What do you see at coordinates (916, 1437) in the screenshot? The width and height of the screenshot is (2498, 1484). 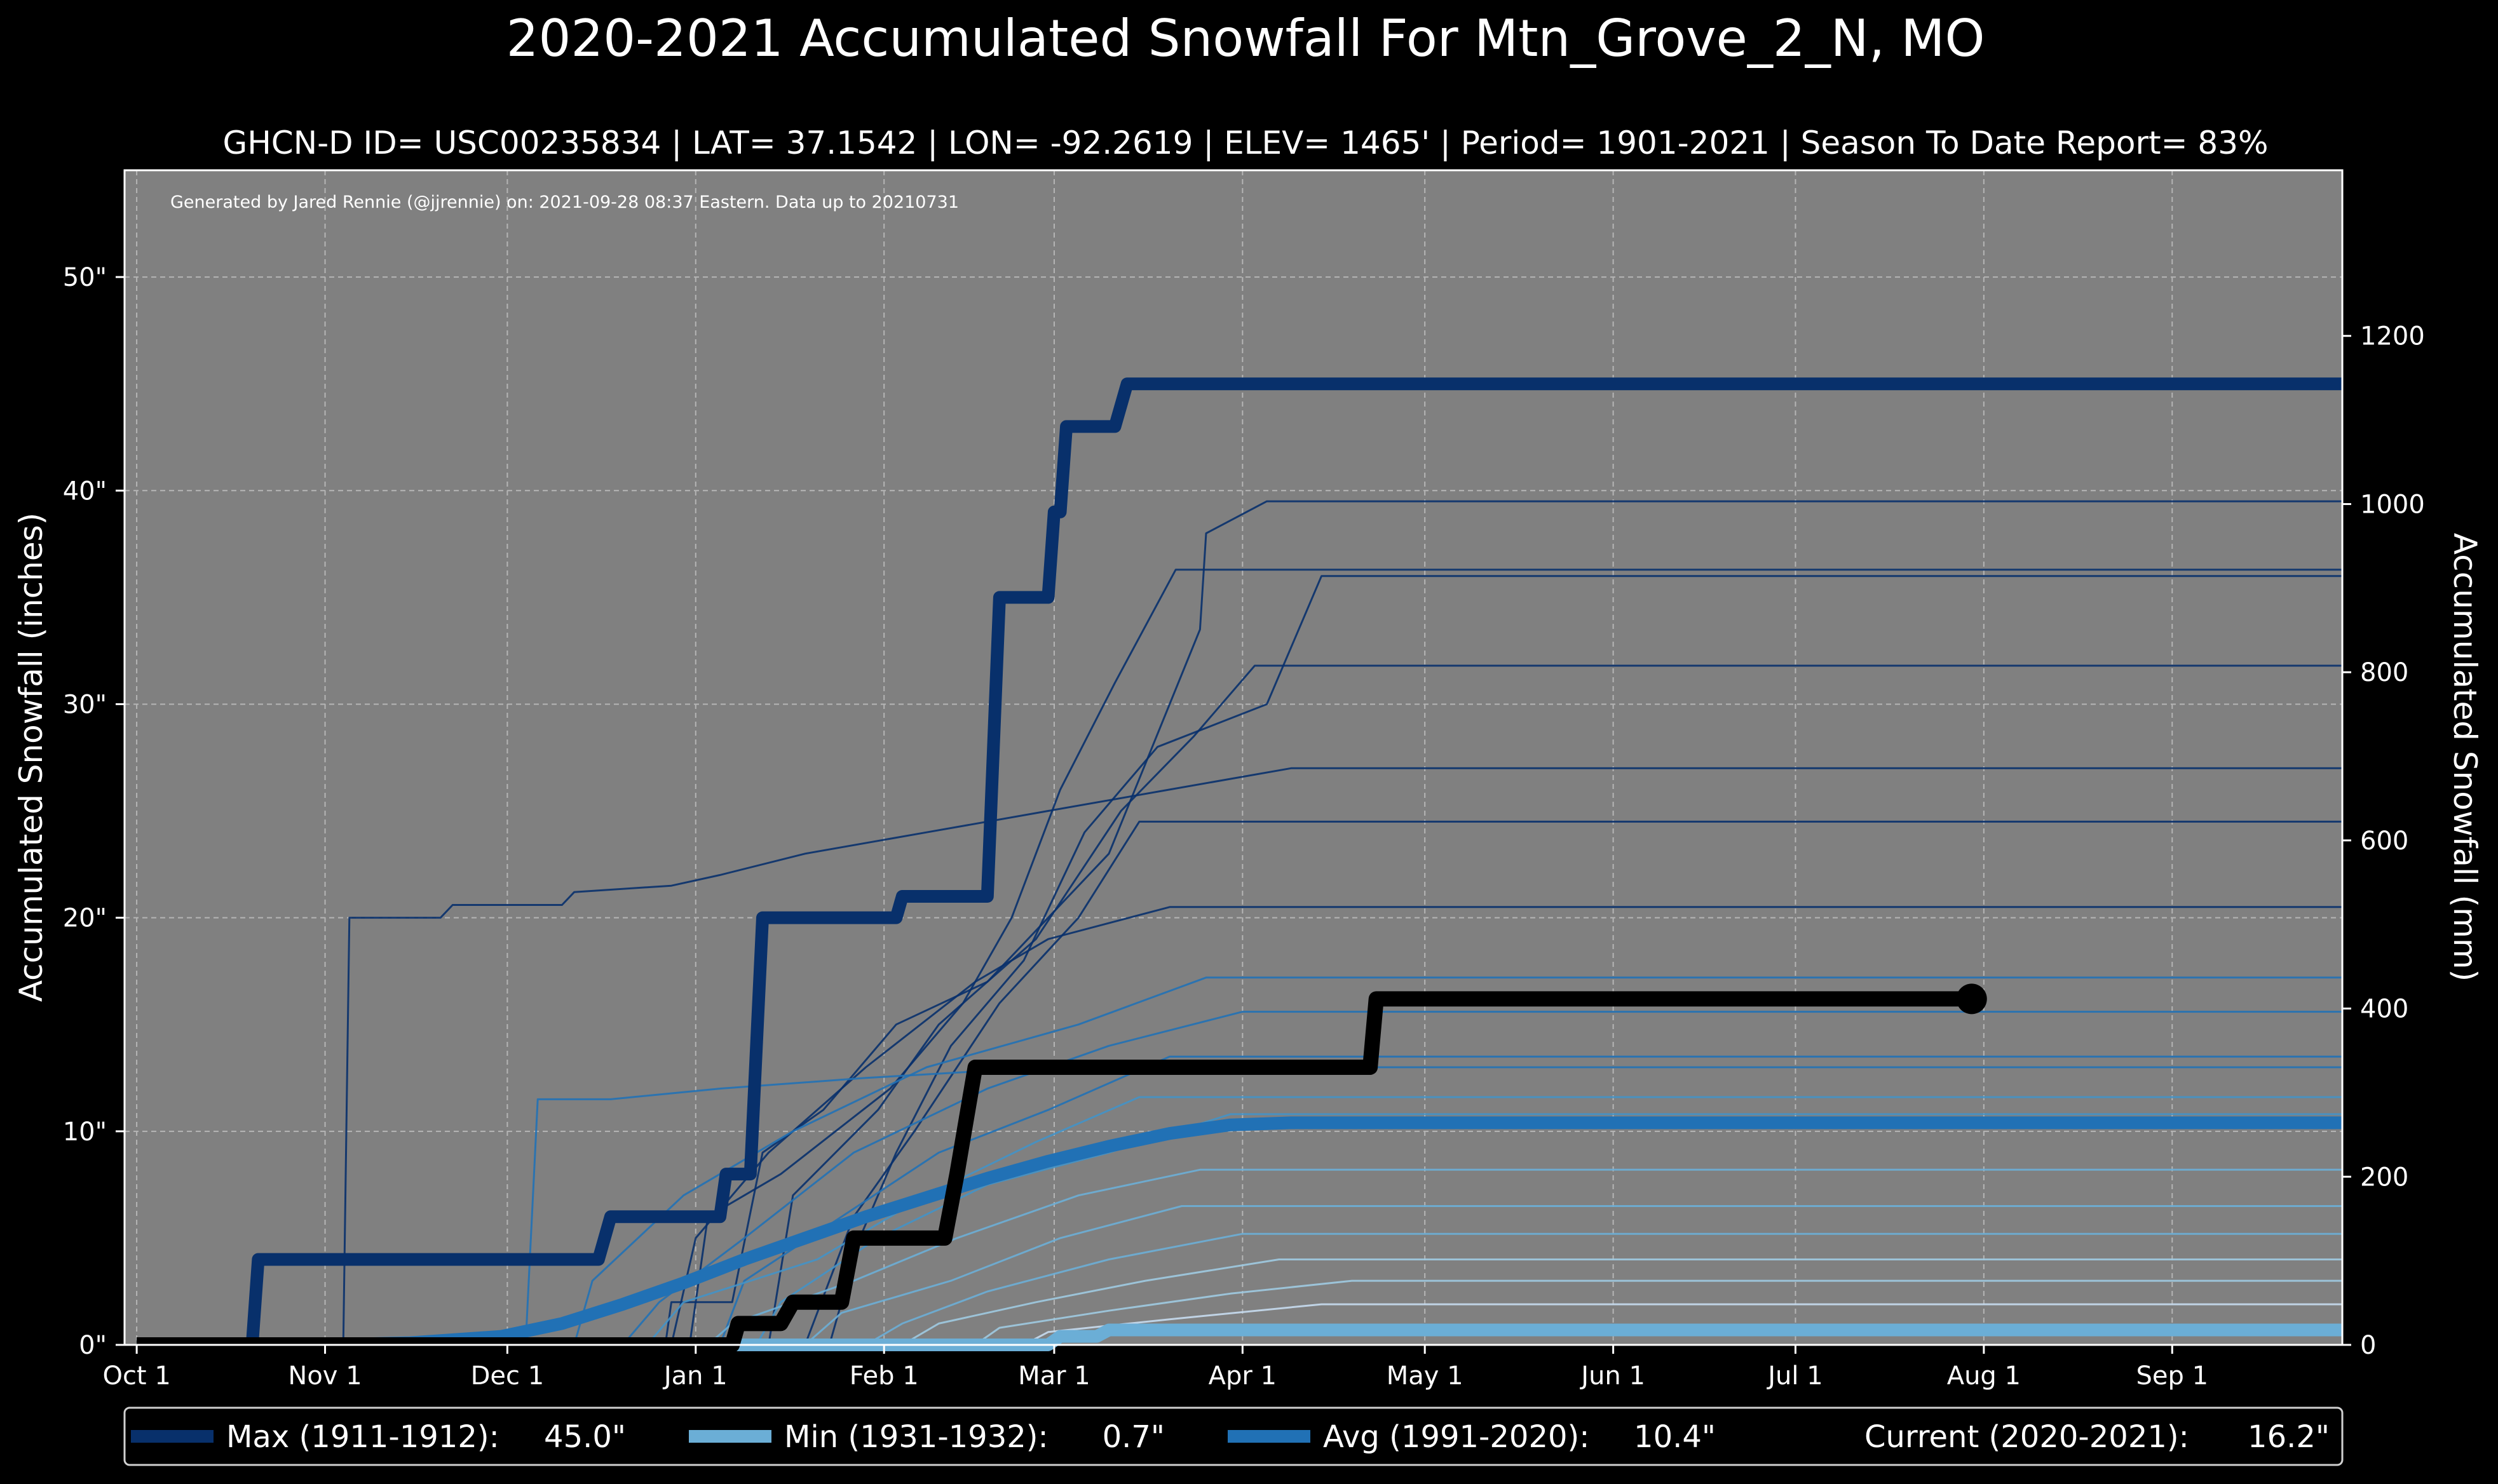 I see `legend-label: Min (1931-1932):` at bounding box center [916, 1437].